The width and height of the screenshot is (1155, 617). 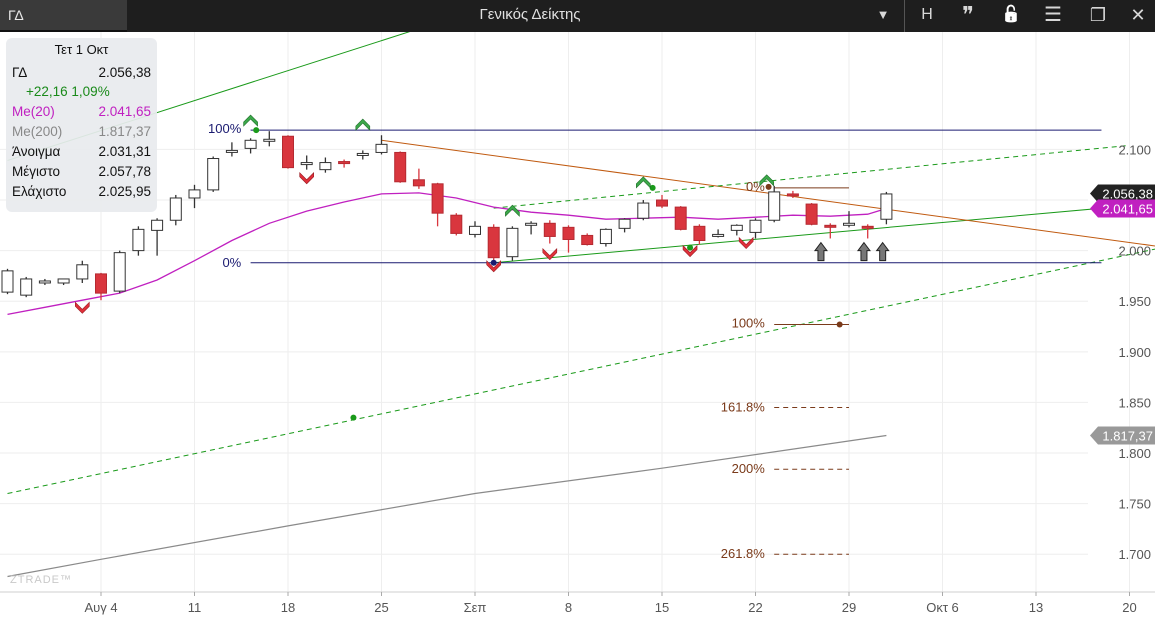 What do you see at coordinates (662, 607) in the screenshot?
I see `x-tick-label: 15` at bounding box center [662, 607].